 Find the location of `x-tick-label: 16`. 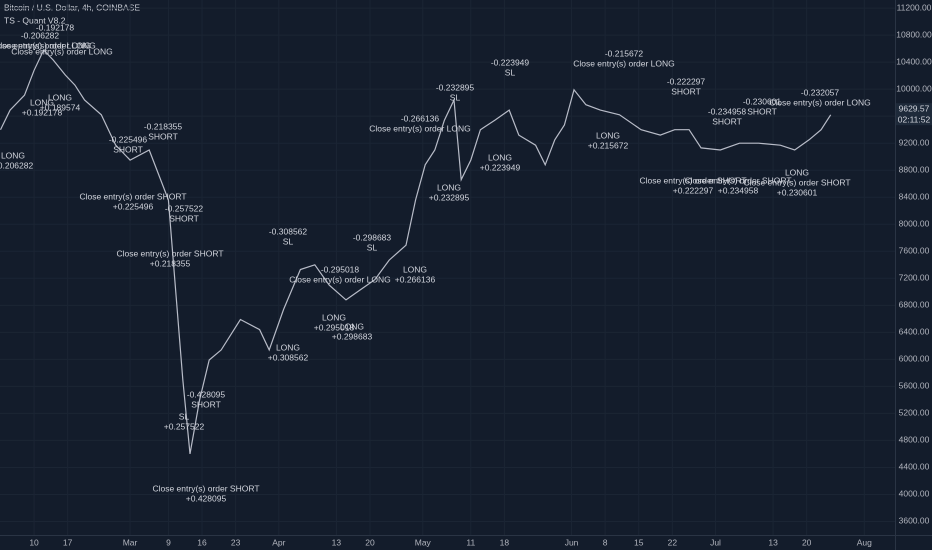

x-tick-label: 16 is located at coordinates (202, 542).